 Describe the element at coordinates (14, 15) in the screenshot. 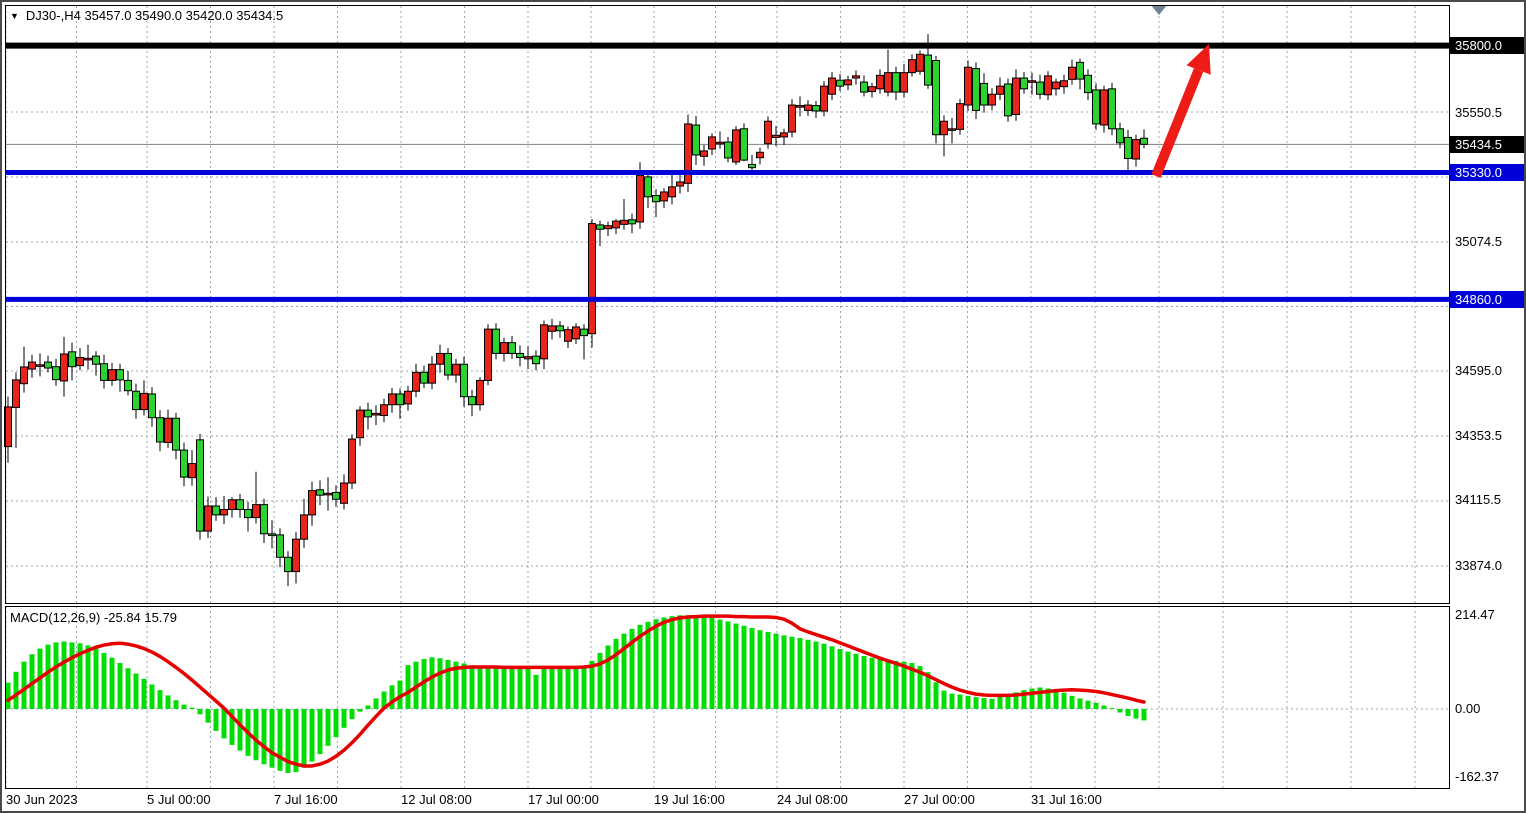

I see `symbol-dropdown-icon: ▼` at that location.